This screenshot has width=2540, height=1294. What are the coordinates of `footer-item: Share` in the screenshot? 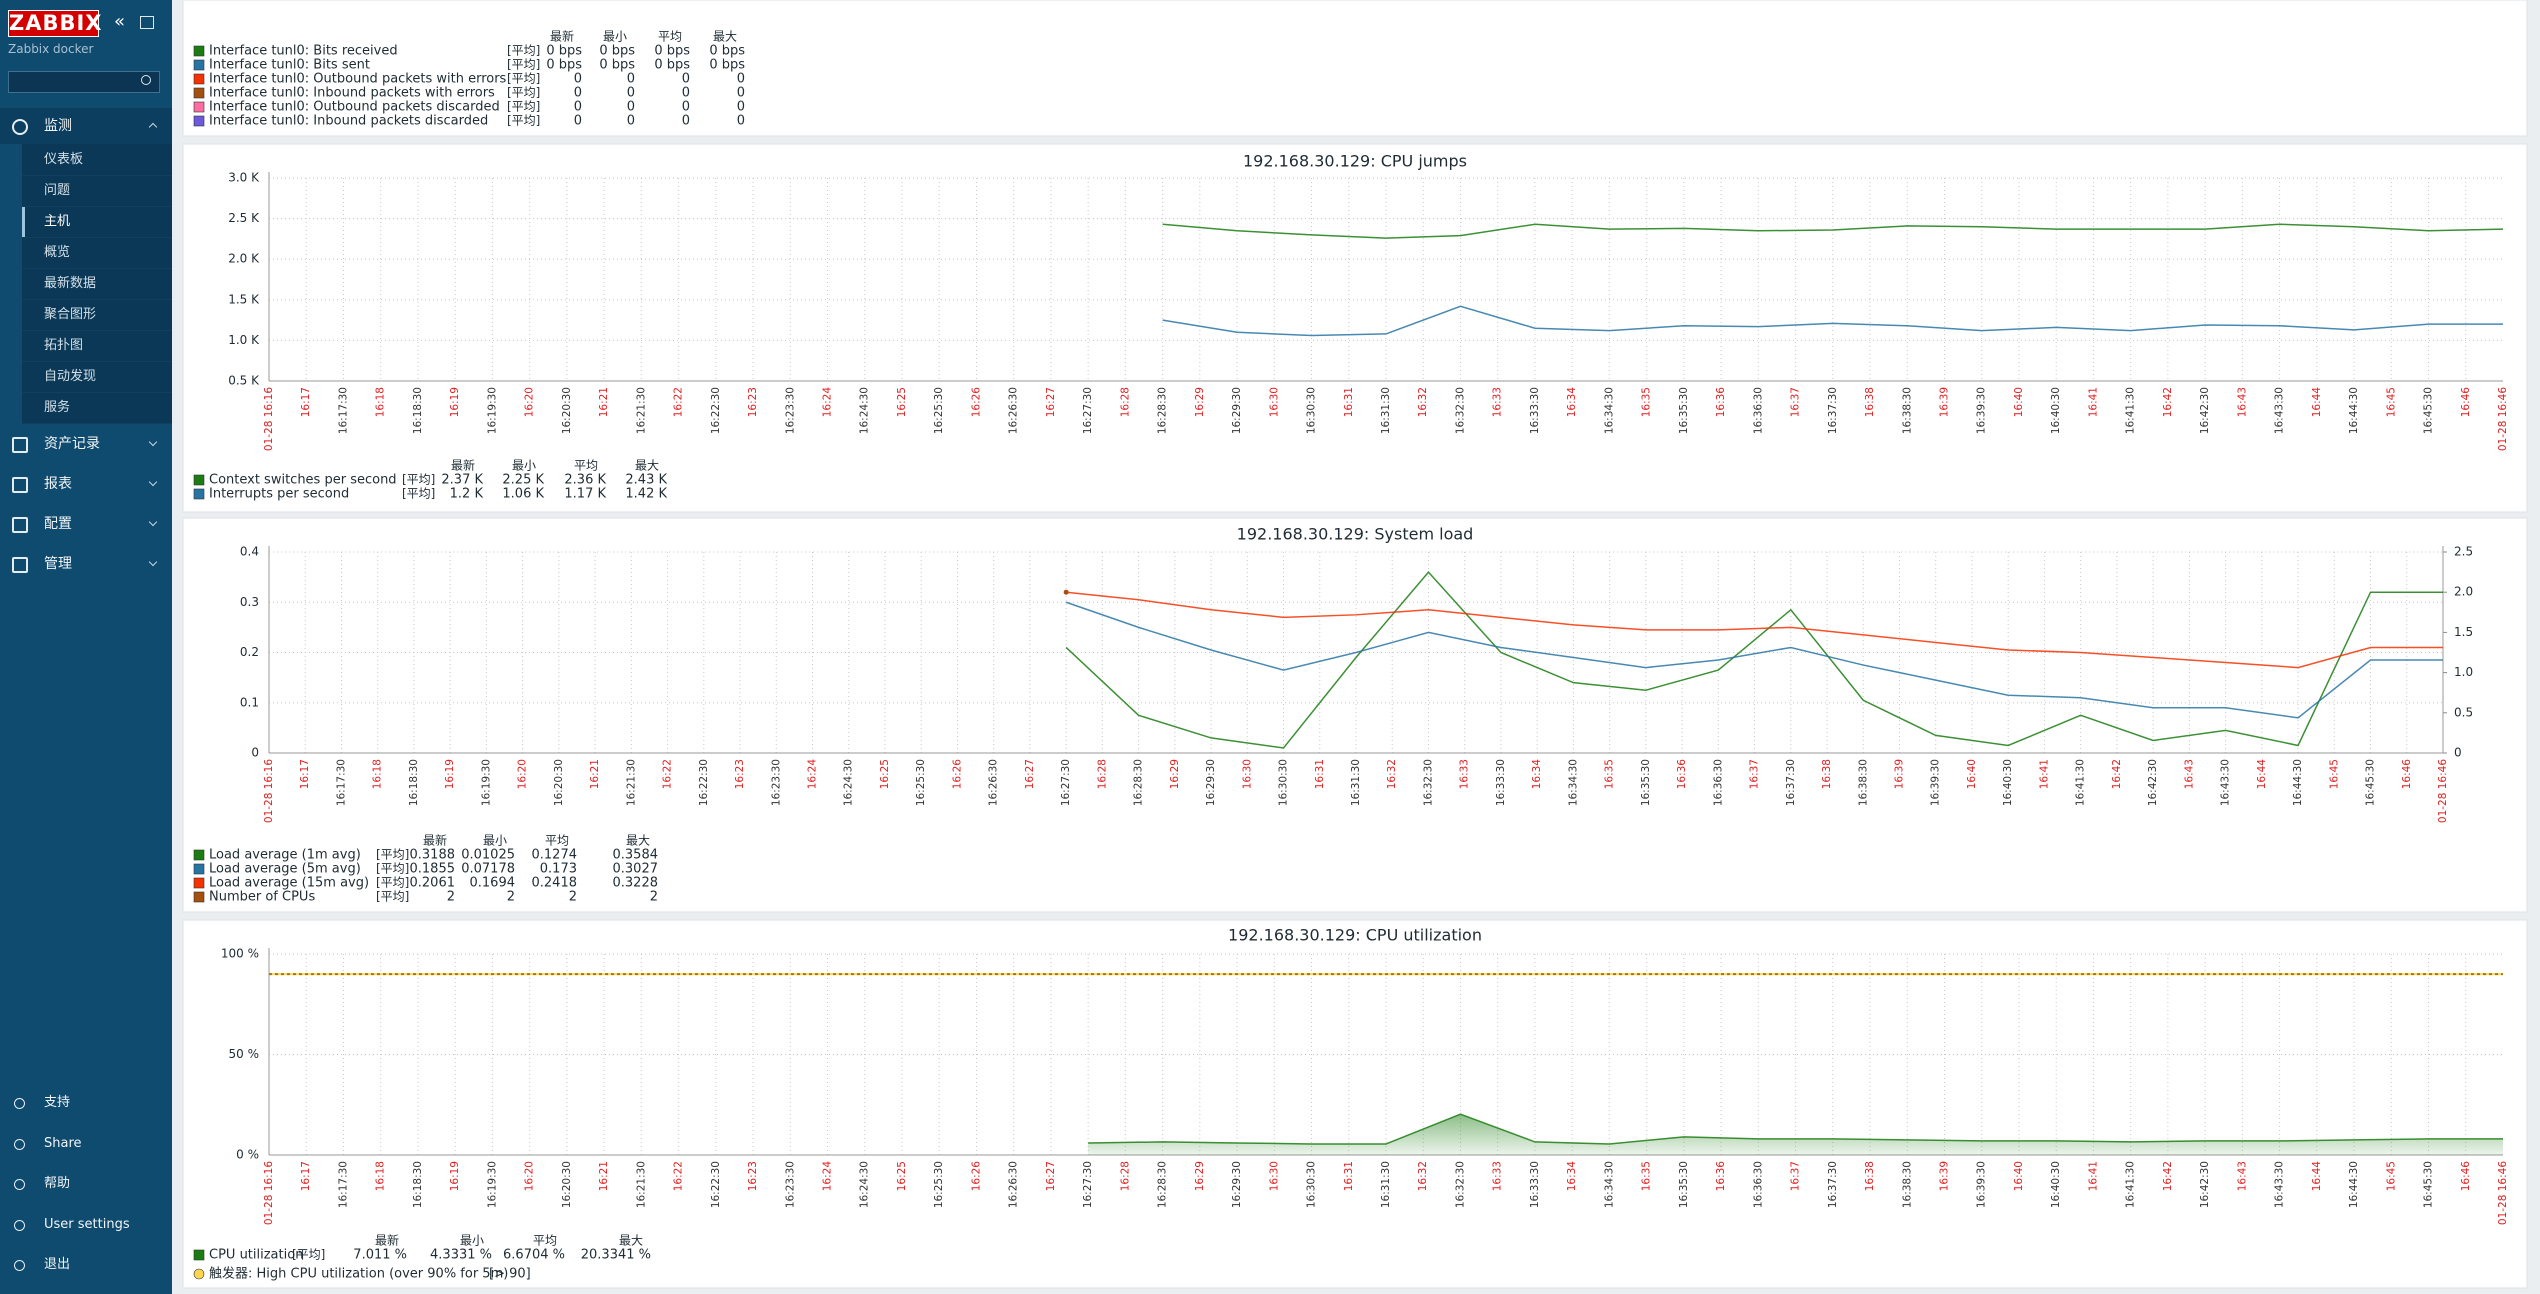 It's located at (63, 1143).